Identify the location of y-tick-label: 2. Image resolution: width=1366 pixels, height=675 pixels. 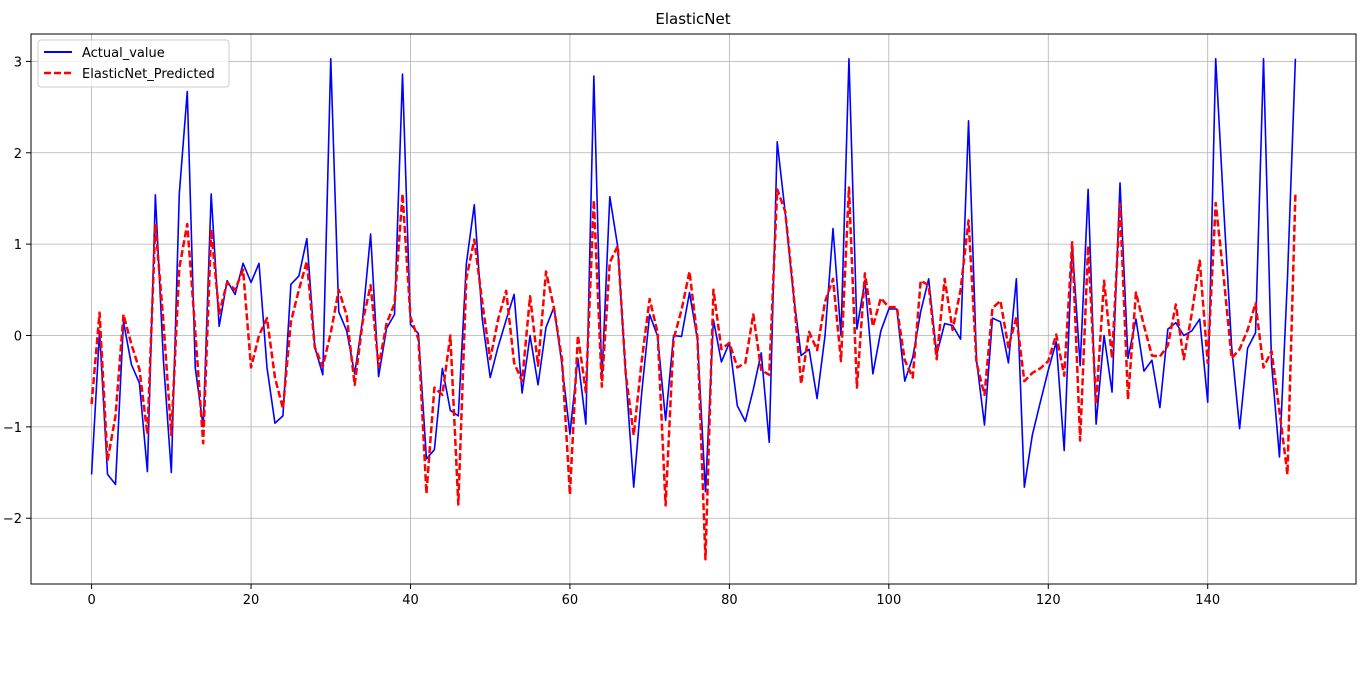
(18, 154).